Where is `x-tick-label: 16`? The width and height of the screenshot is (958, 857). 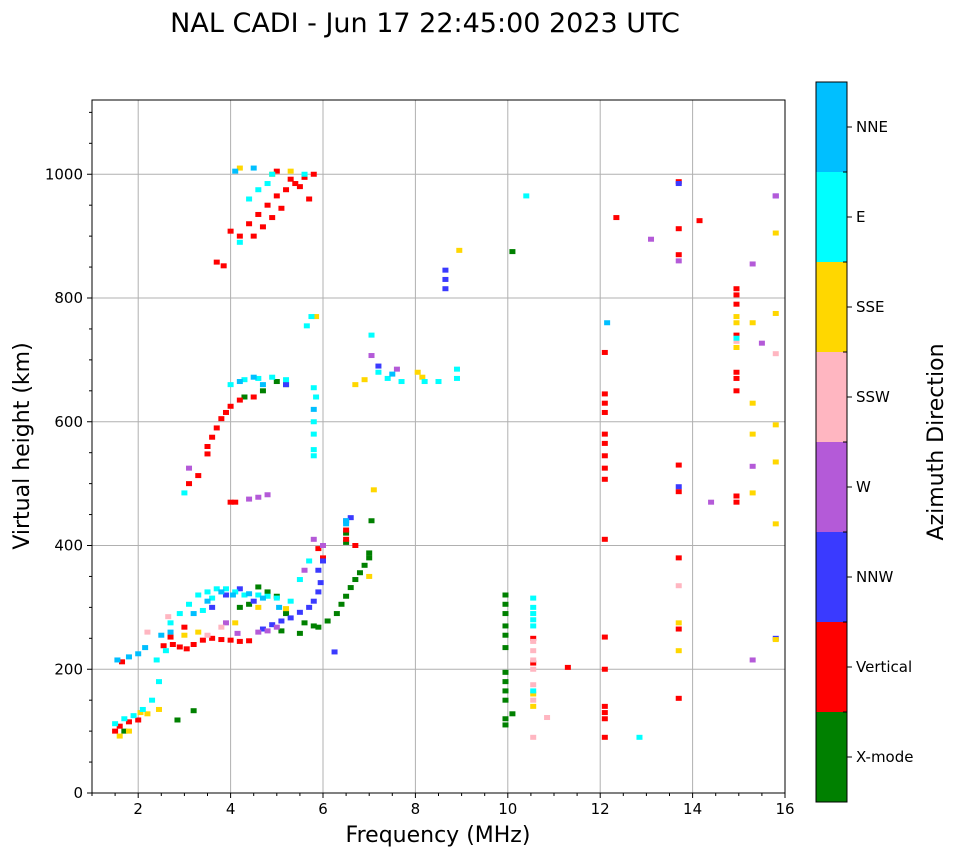
x-tick-label: 16 is located at coordinates (784, 809).